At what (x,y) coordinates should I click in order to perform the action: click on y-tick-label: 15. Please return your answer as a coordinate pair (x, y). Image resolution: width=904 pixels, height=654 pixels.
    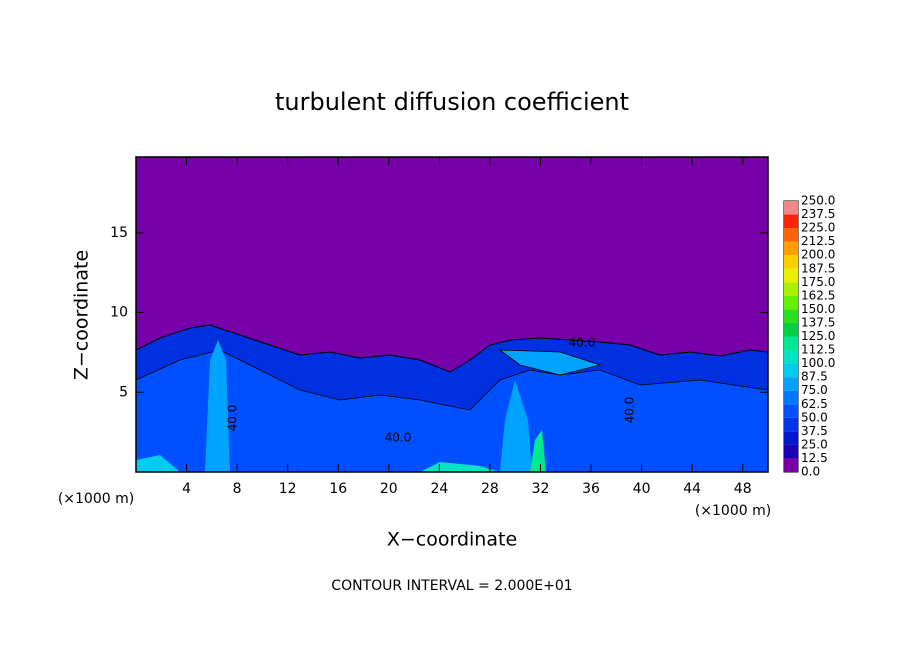
    Looking at the image, I should click on (119, 233).